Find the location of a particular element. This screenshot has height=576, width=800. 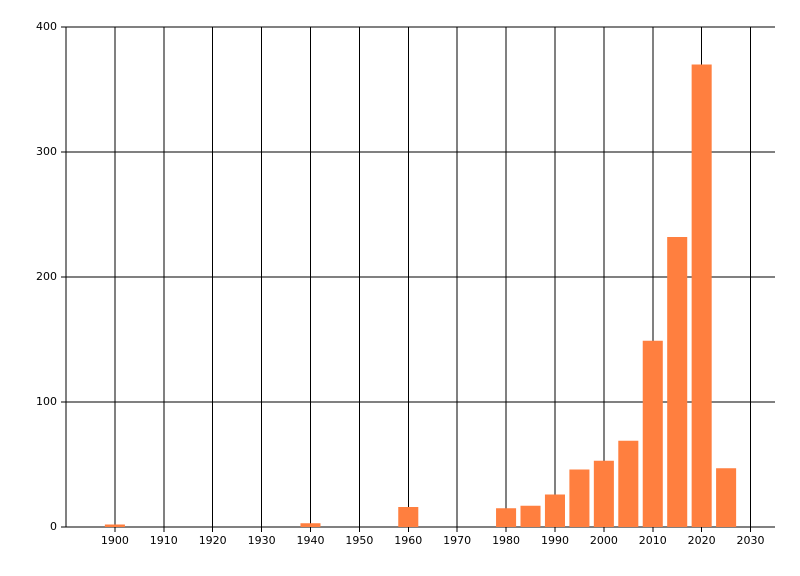

x-tick-label: 1970 is located at coordinates (457, 540).